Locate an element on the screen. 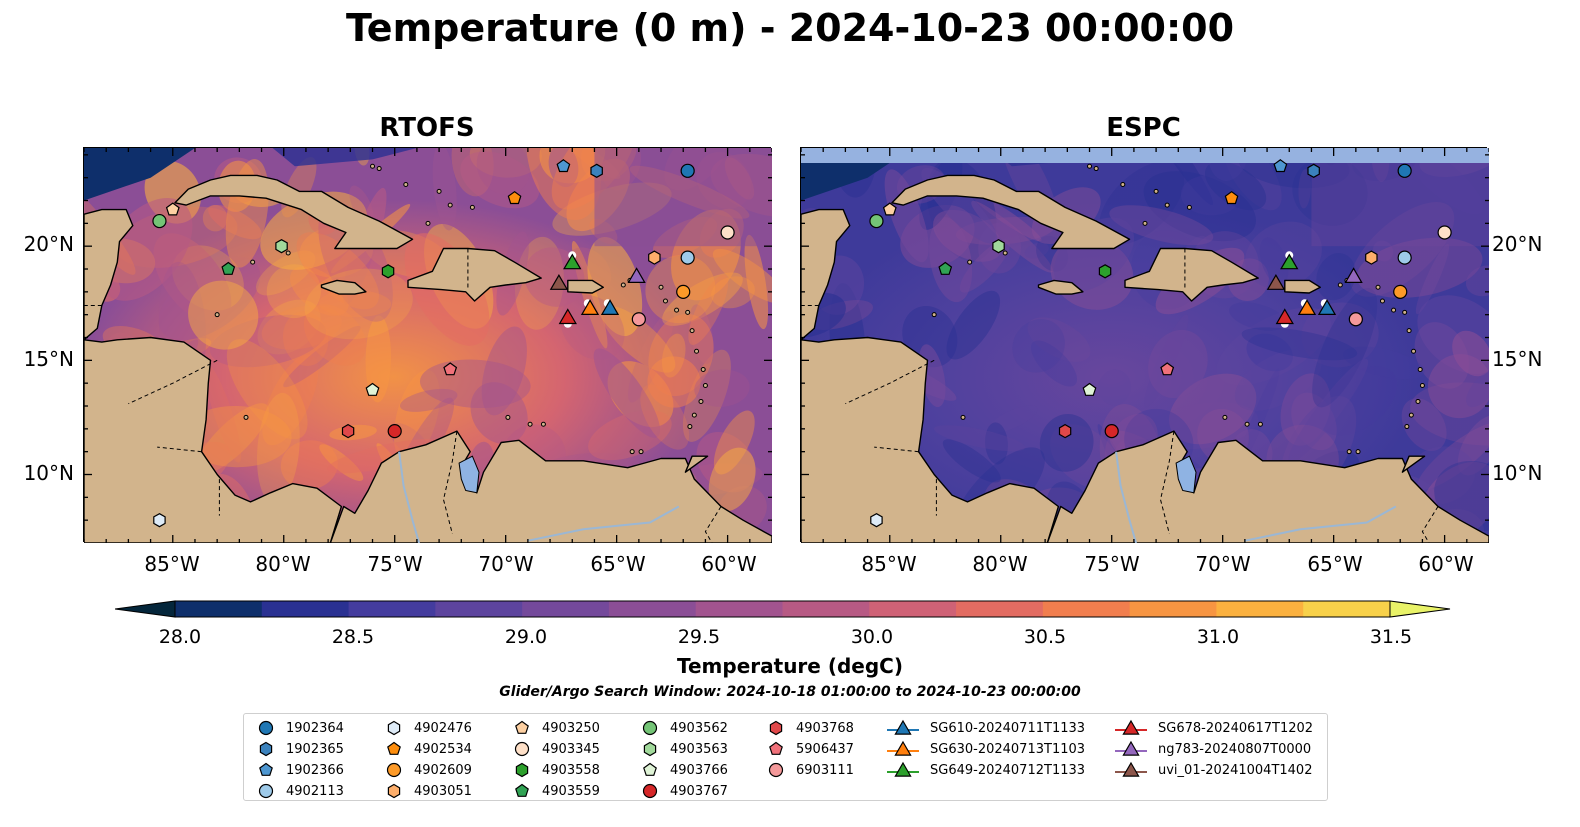 The height and width of the screenshot is (827, 1580). legend-label: uvi_01-20241004T1402 is located at coordinates (1235, 770).